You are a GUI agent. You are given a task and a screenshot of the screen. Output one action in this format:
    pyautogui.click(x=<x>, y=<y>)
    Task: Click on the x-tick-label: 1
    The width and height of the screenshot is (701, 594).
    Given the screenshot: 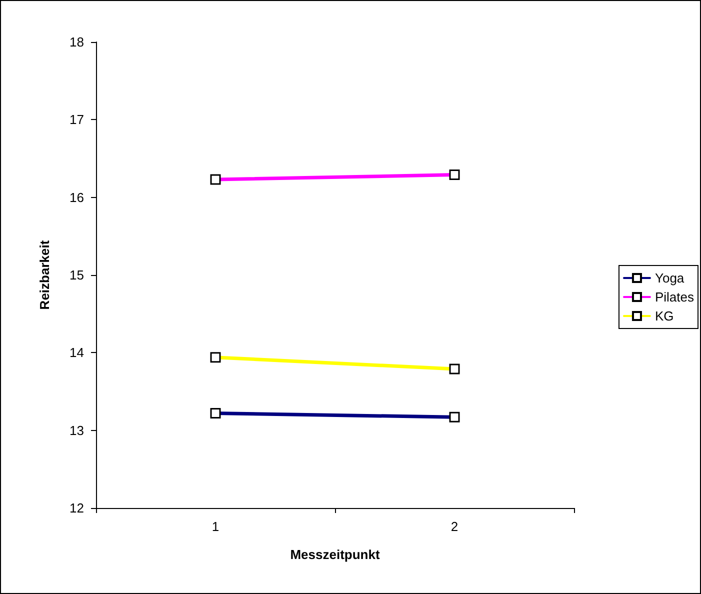 What is the action you would take?
    pyautogui.click(x=216, y=526)
    